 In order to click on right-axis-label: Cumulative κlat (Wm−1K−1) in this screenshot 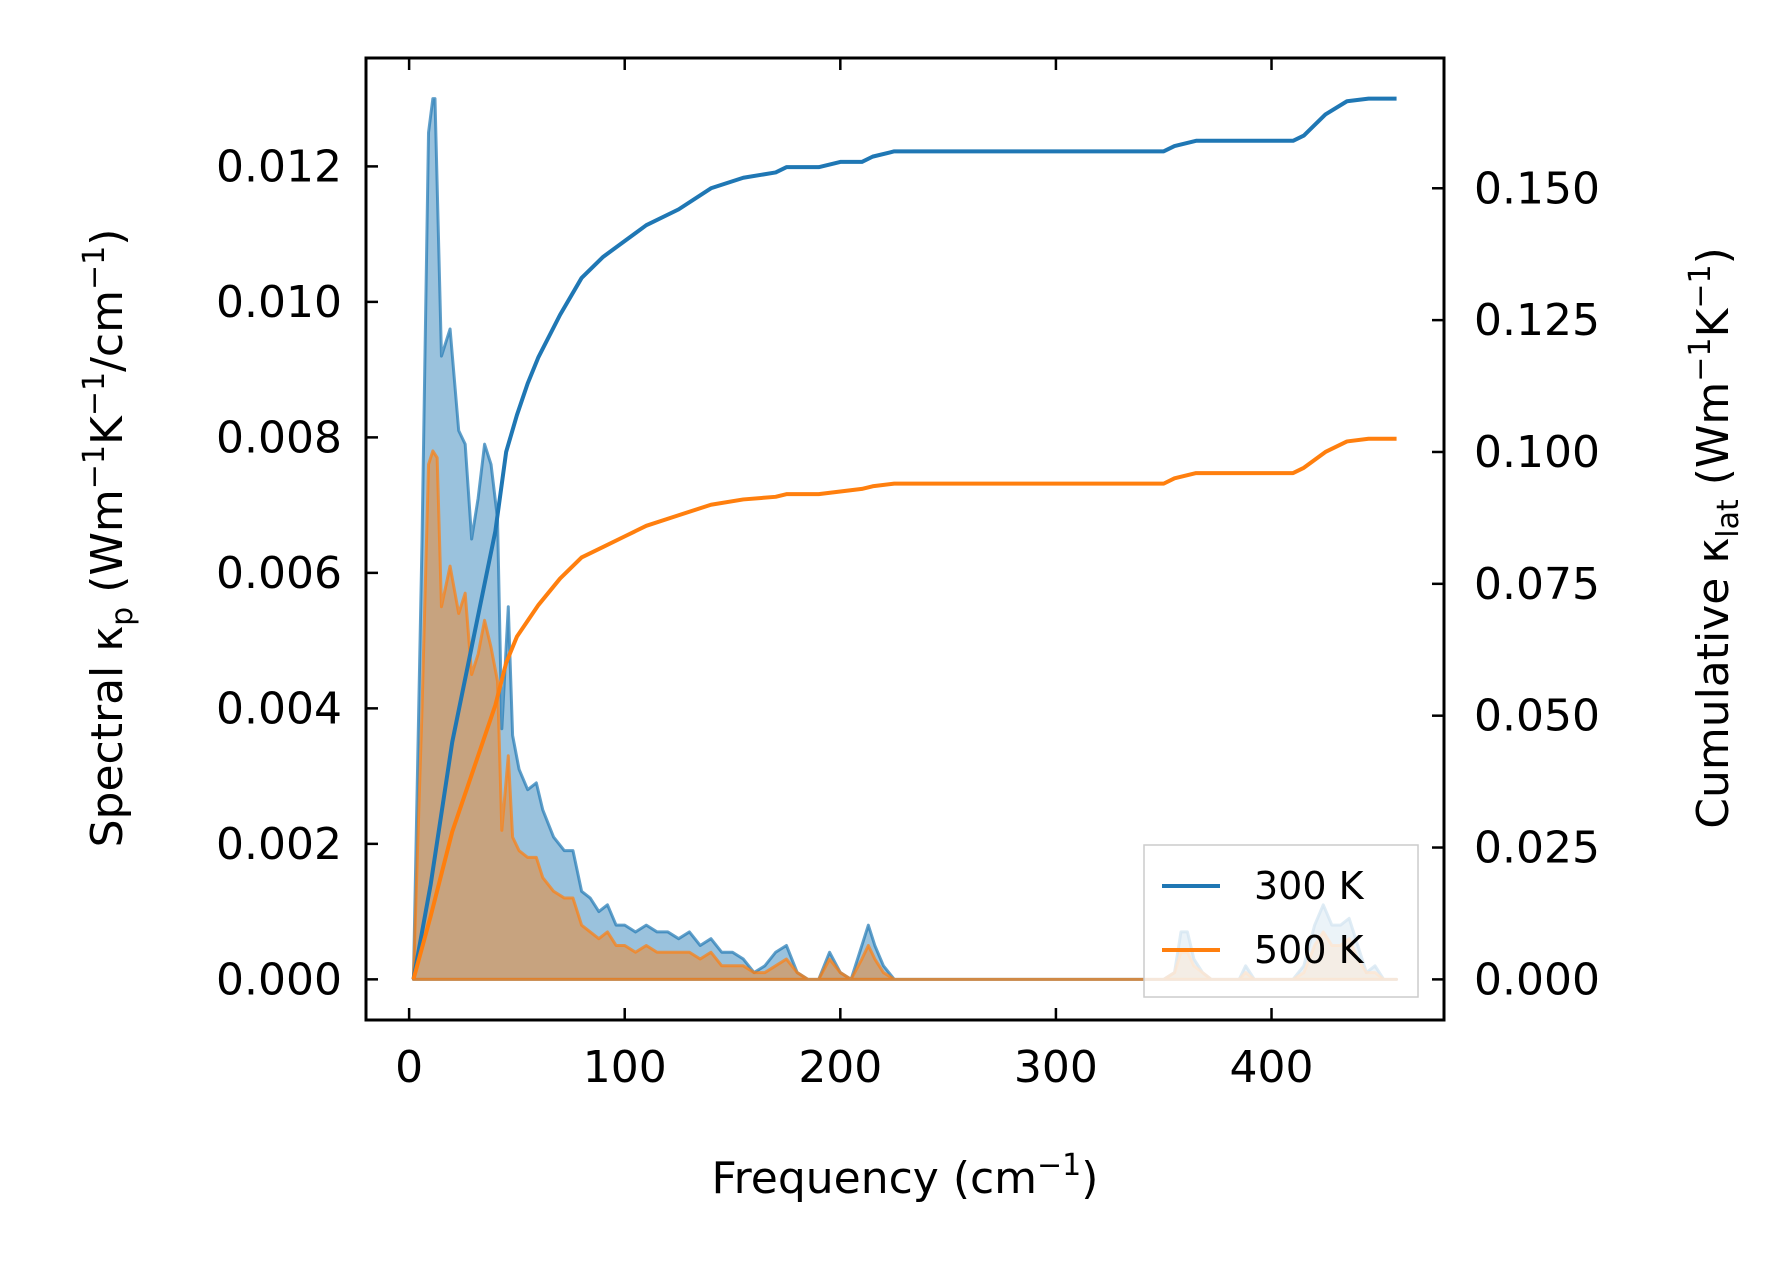, I will do `click(1714, 538)`.